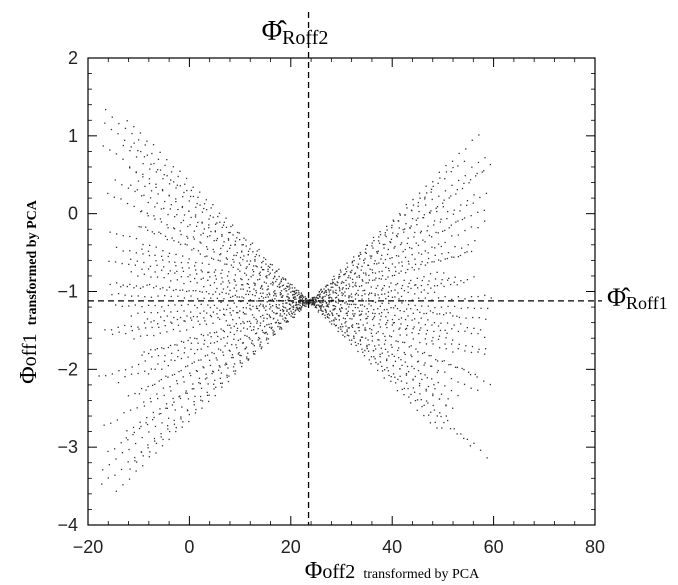  What do you see at coordinates (67, 447) in the screenshot?
I see `y-tick-label: −3` at bounding box center [67, 447].